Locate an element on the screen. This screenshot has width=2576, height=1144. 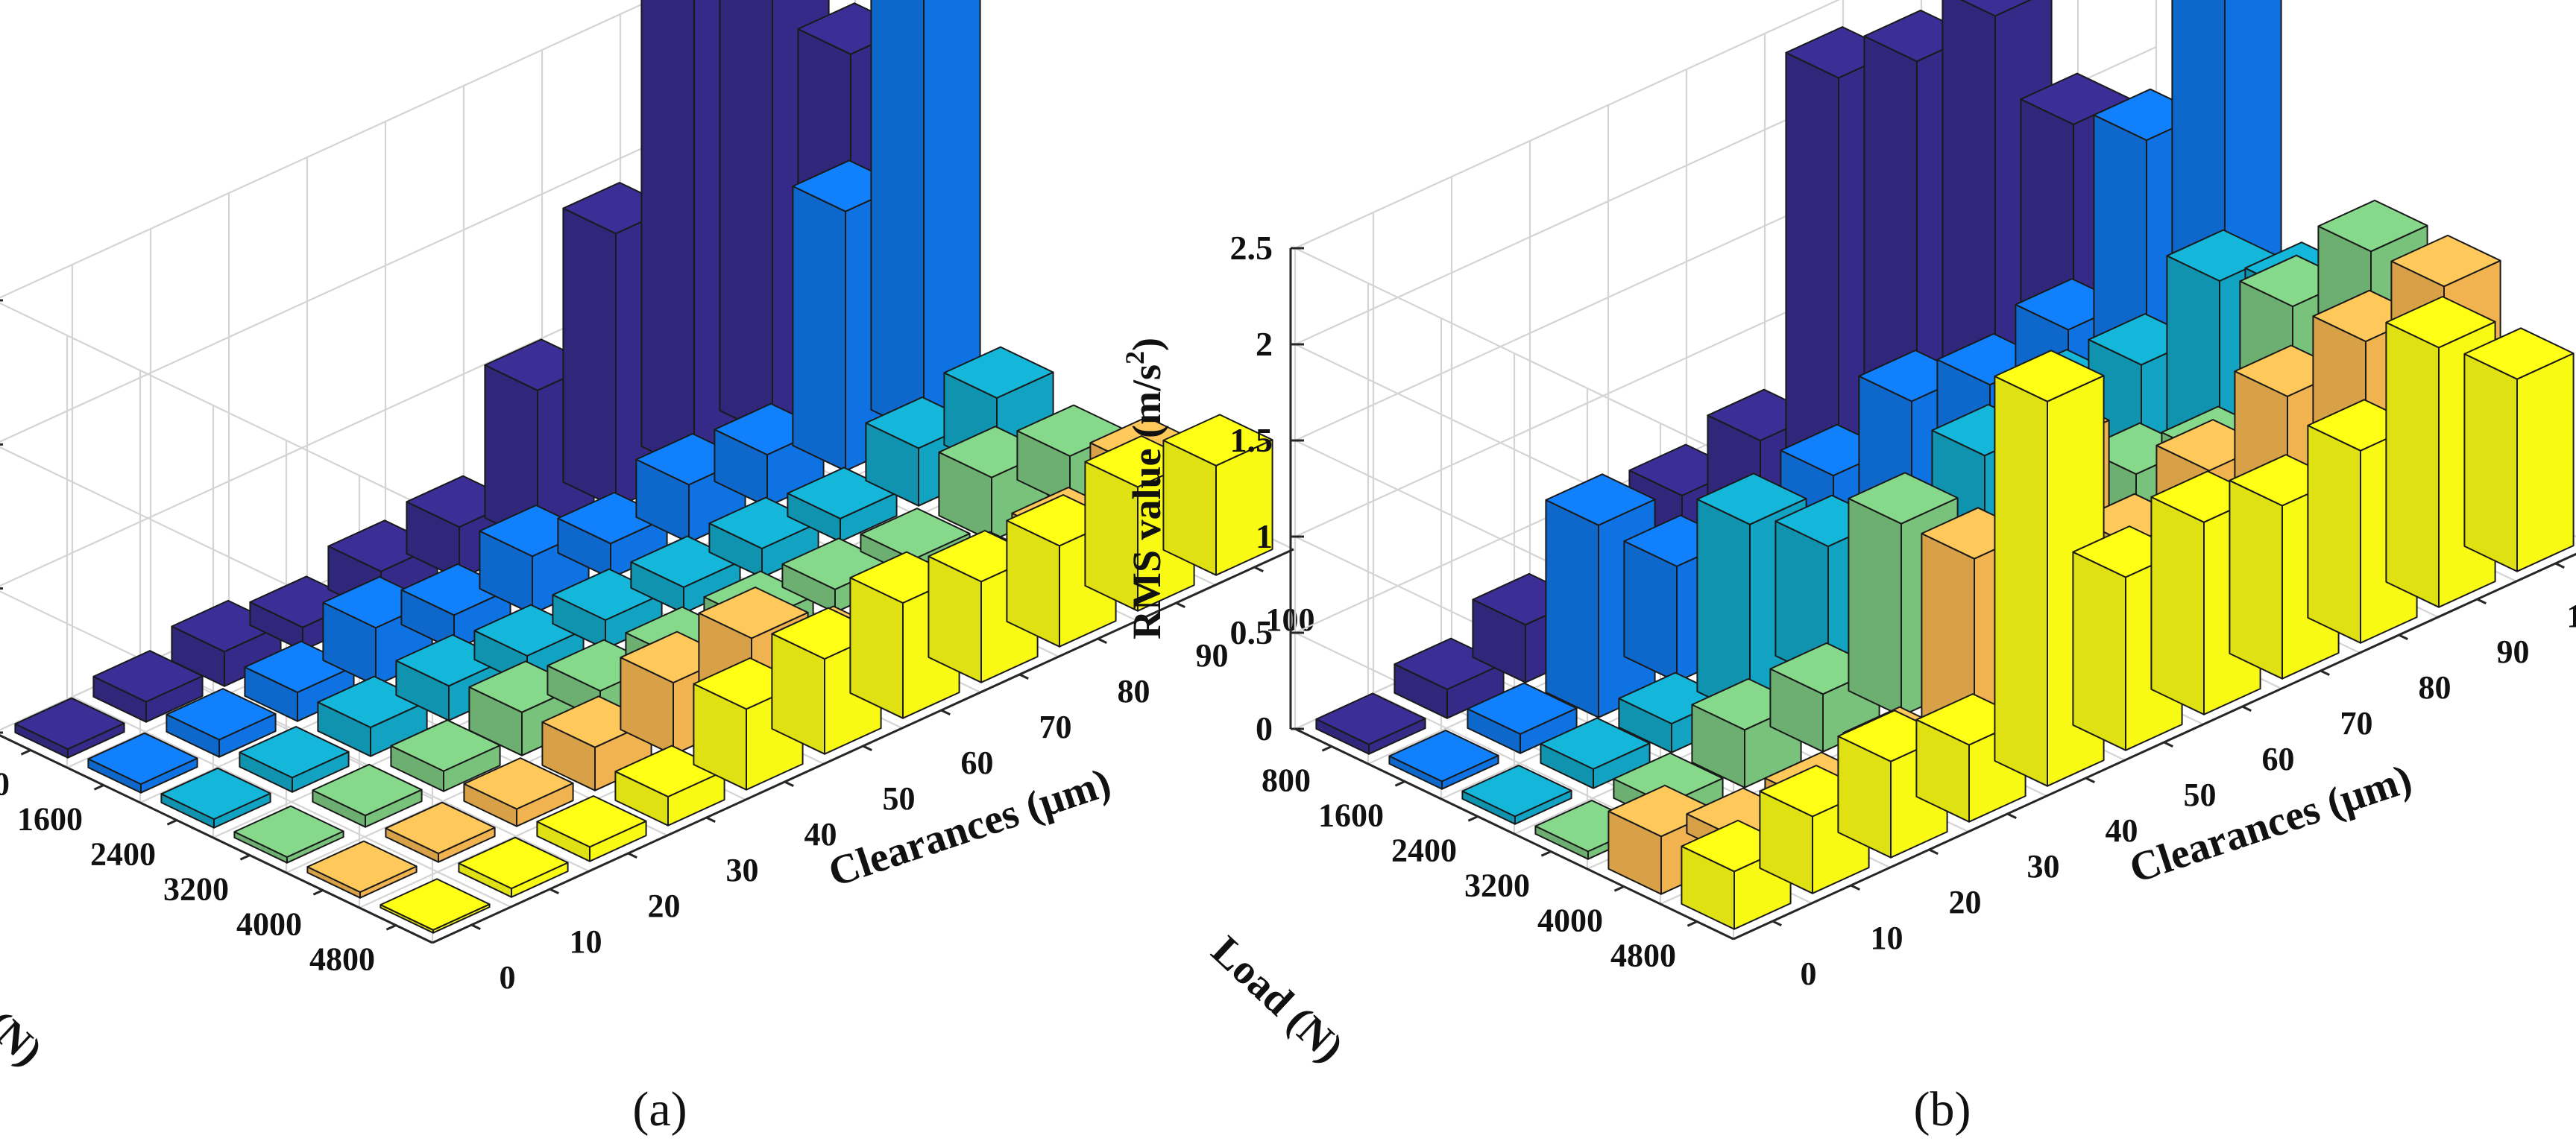
y-tick-label: 4000 is located at coordinates (1570, 921).